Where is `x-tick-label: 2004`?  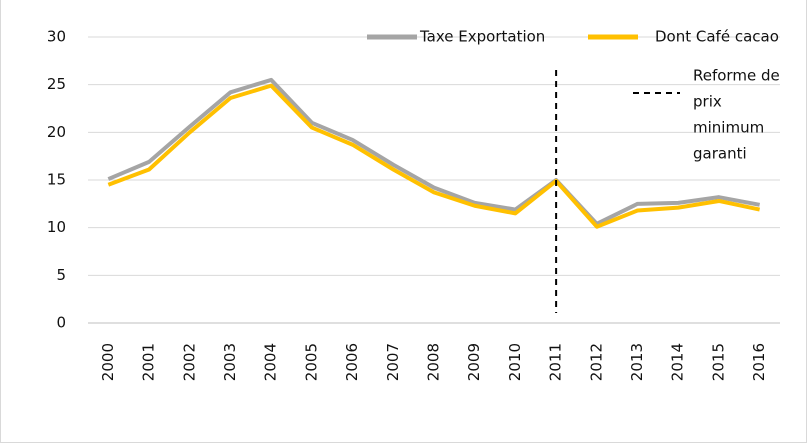
x-tick-label: 2004 is located at coordinates (271, 362).